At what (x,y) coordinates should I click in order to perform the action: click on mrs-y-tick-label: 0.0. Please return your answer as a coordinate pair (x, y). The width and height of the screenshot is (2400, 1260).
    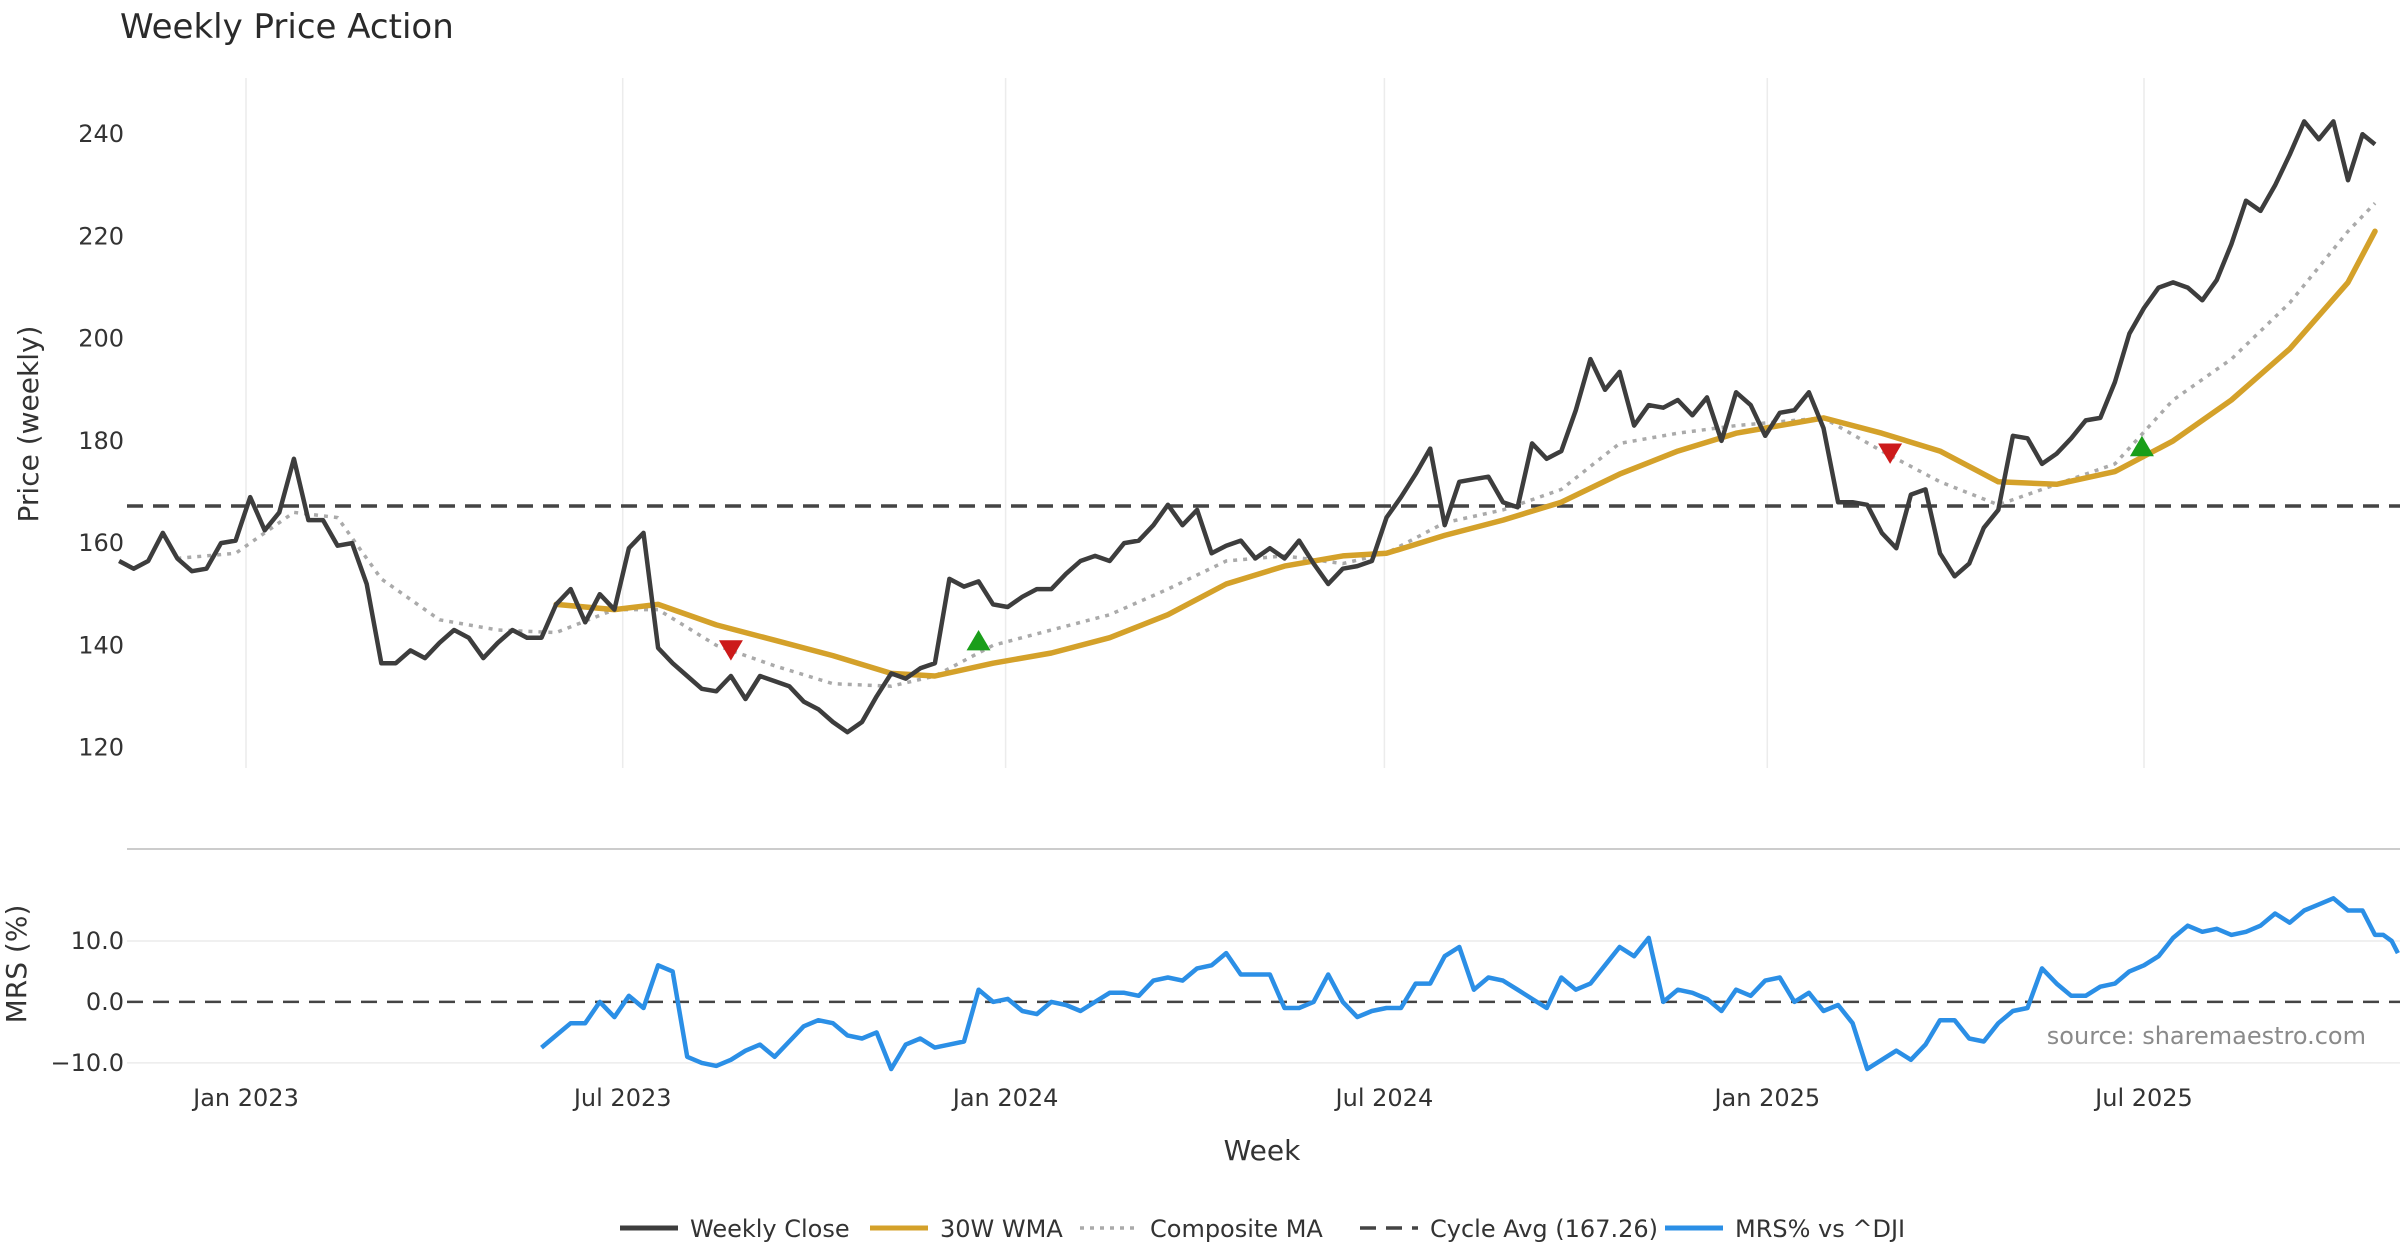
    Looking at the image, I should click on (105, 1002).